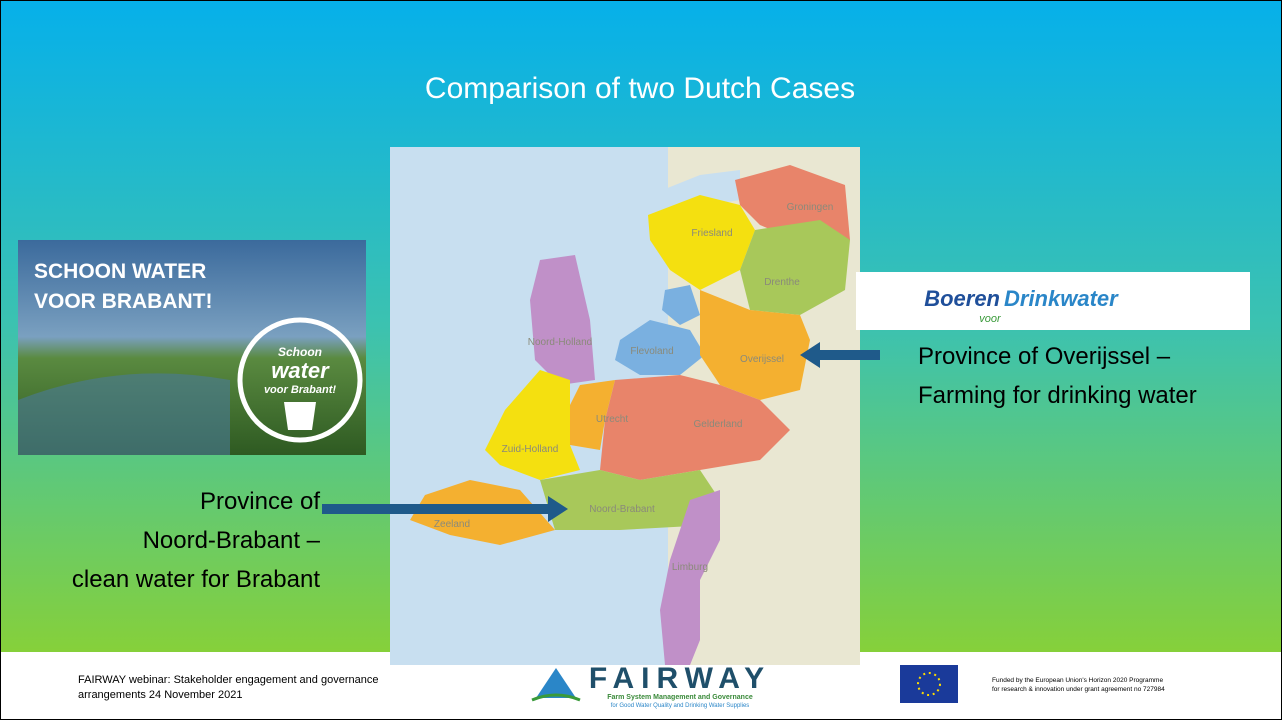 The height and width of the screenshot is (720, 1282). I want to click on headline: SCHOON WATER, so click(120, 271).